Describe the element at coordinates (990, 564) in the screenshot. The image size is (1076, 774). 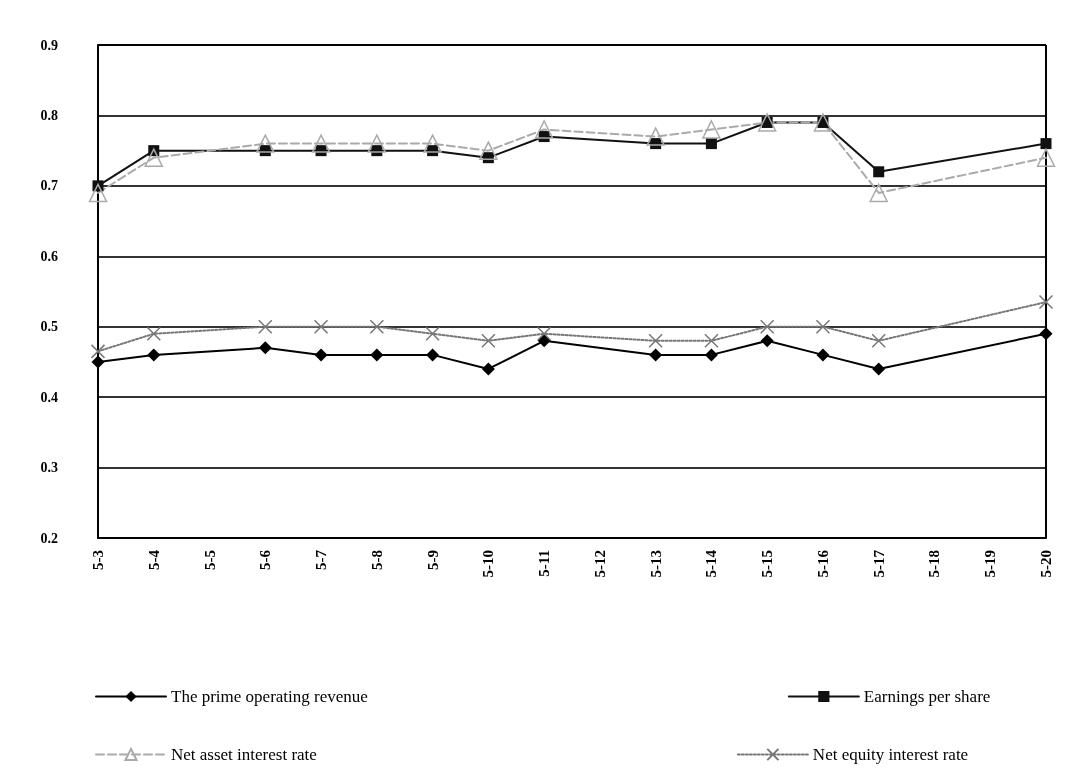
I see `x-tick-label: 5-19` at that location.